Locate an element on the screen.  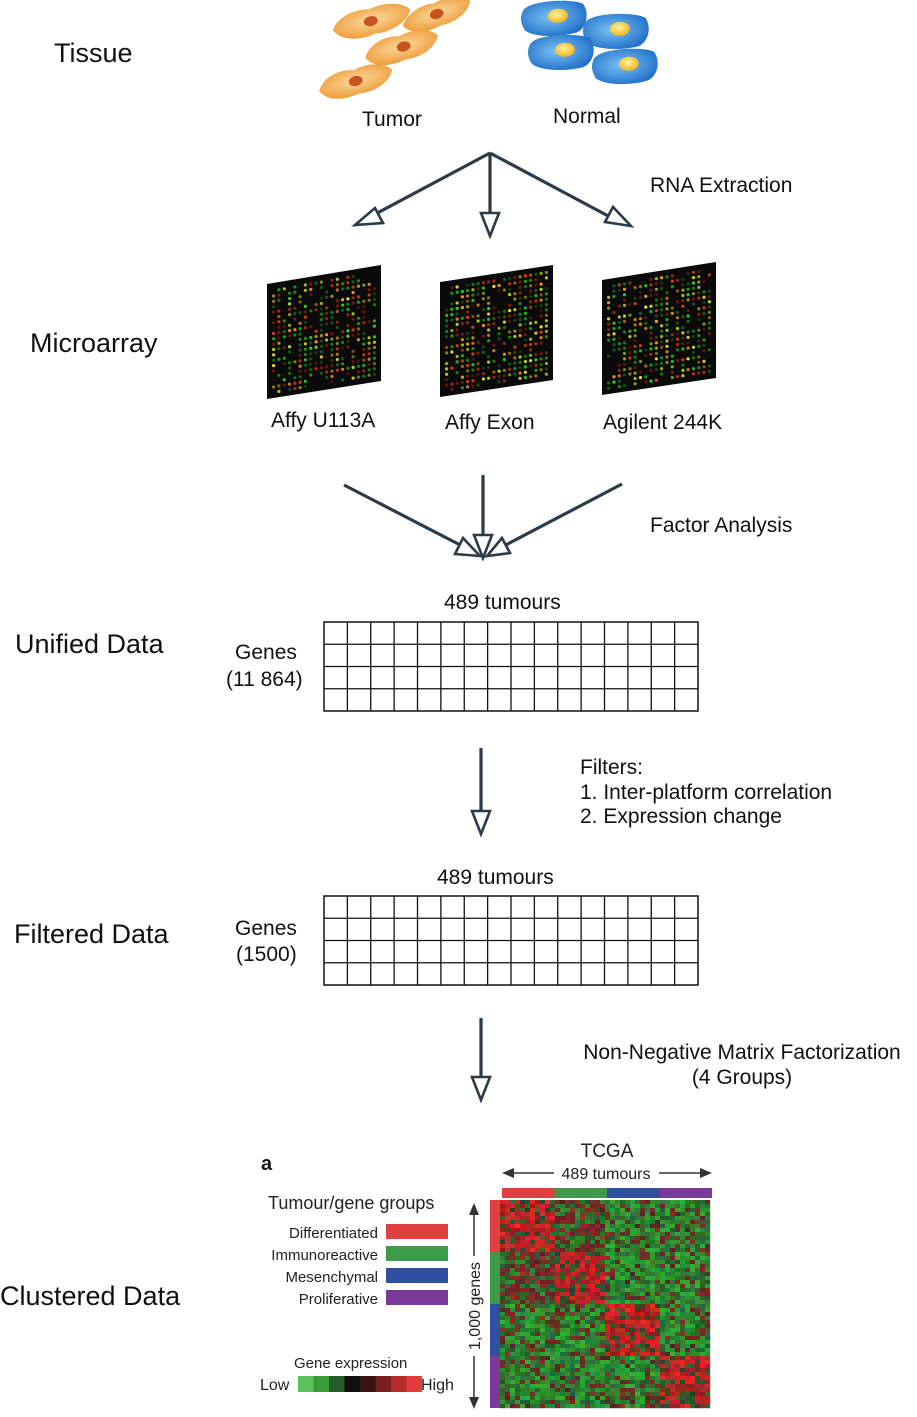
rna-extraction-arrows is located at coordinates (493, 195).